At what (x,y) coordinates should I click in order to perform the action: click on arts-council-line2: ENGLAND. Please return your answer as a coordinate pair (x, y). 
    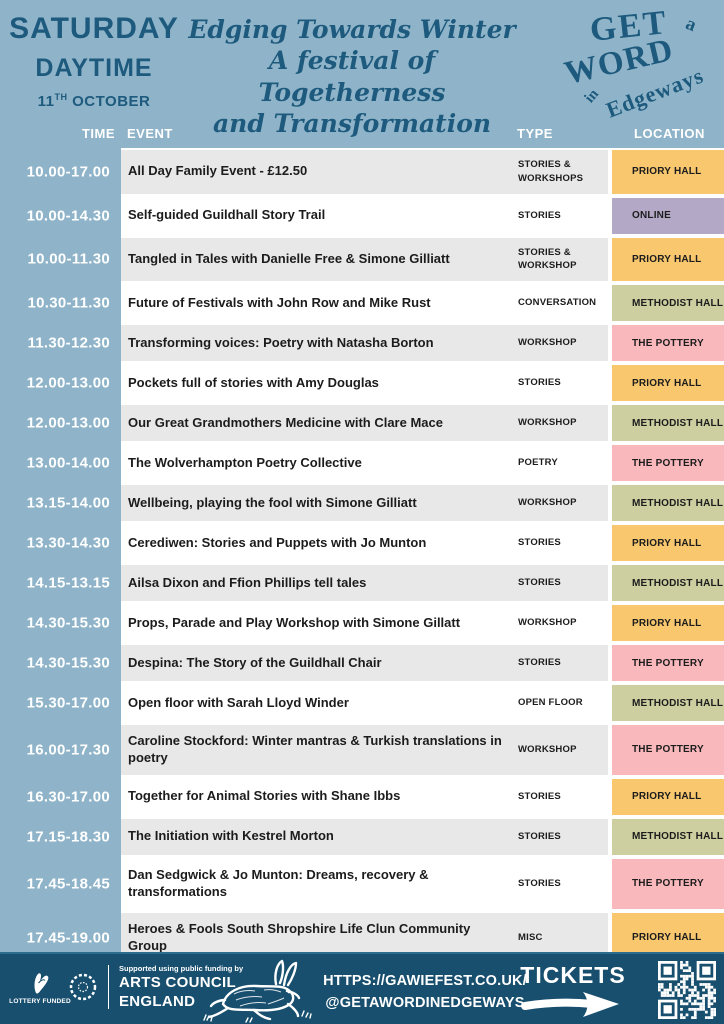
    Looking at the image, I should click on (157, 1001).